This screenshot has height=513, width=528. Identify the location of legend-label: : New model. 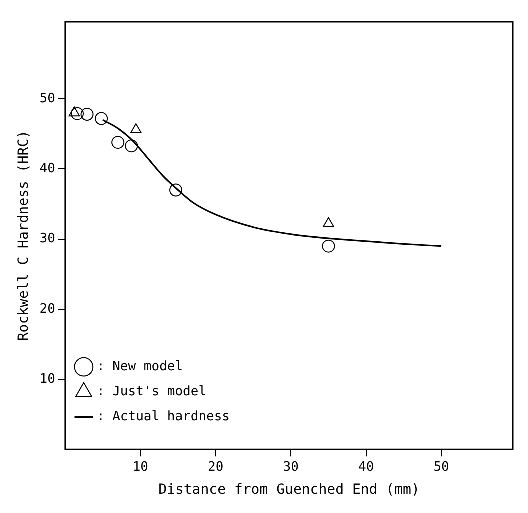
(140, 366).